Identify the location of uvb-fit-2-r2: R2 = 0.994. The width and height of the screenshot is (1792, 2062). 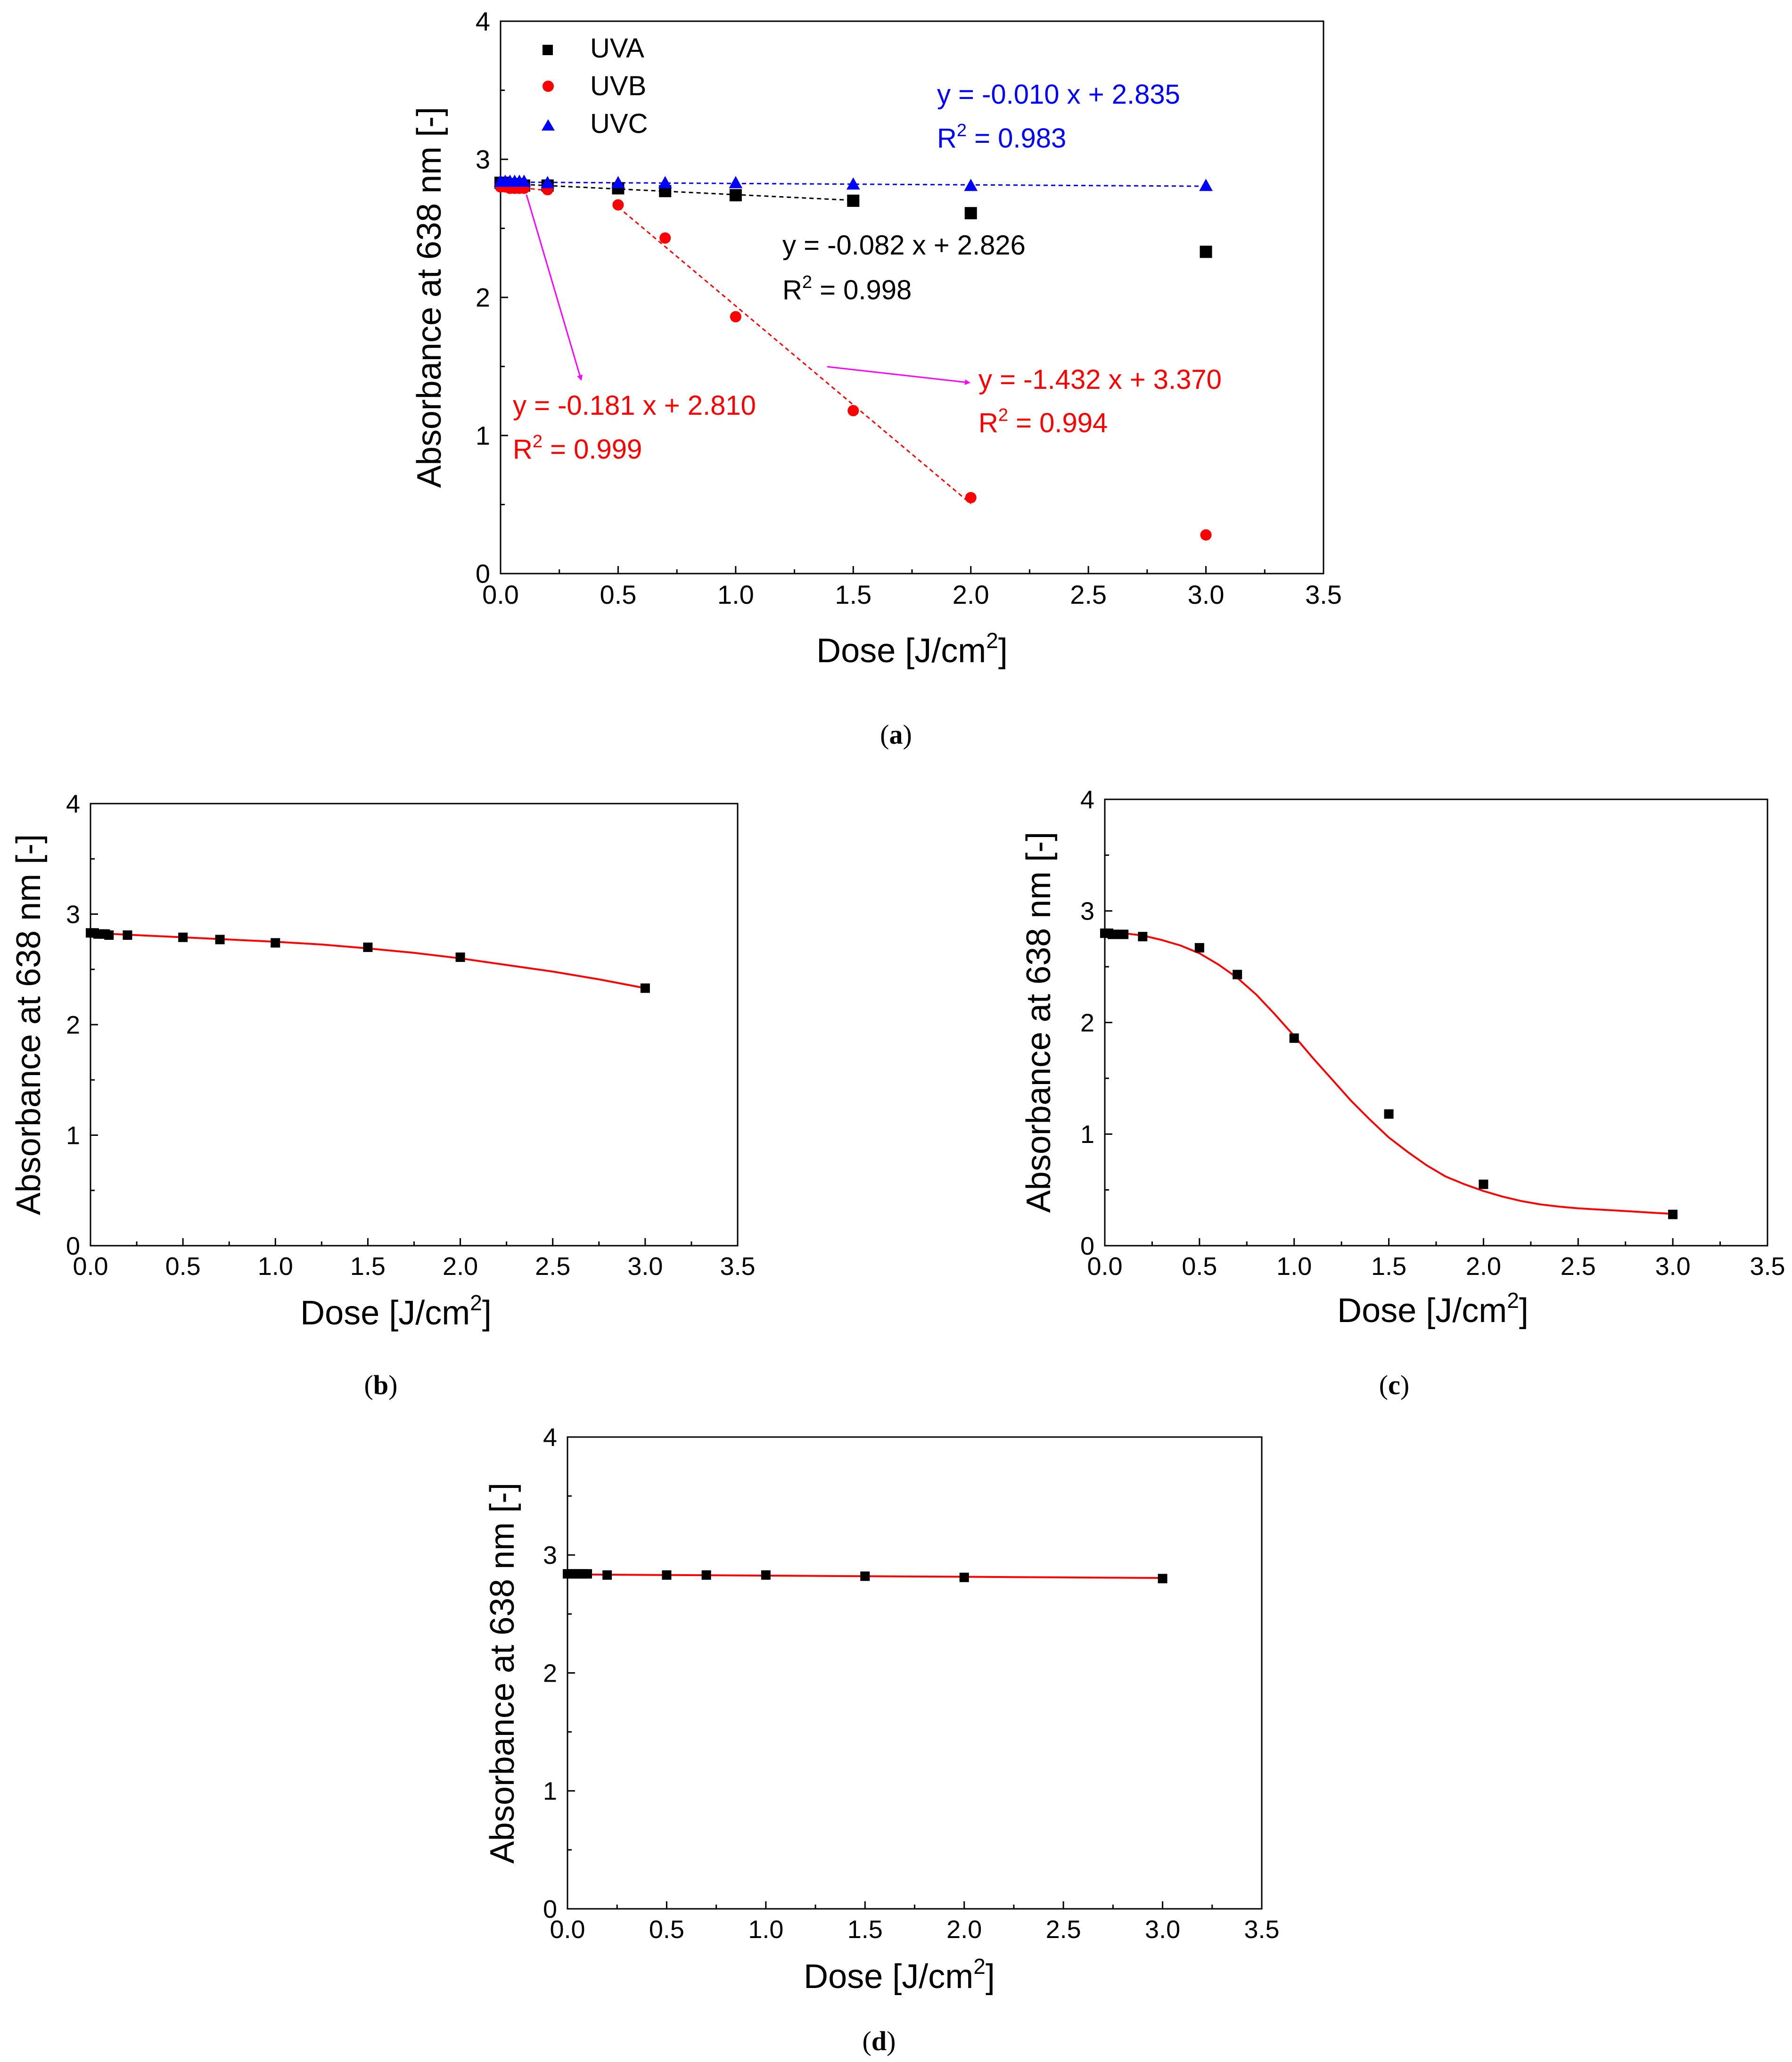
(1043, 421).